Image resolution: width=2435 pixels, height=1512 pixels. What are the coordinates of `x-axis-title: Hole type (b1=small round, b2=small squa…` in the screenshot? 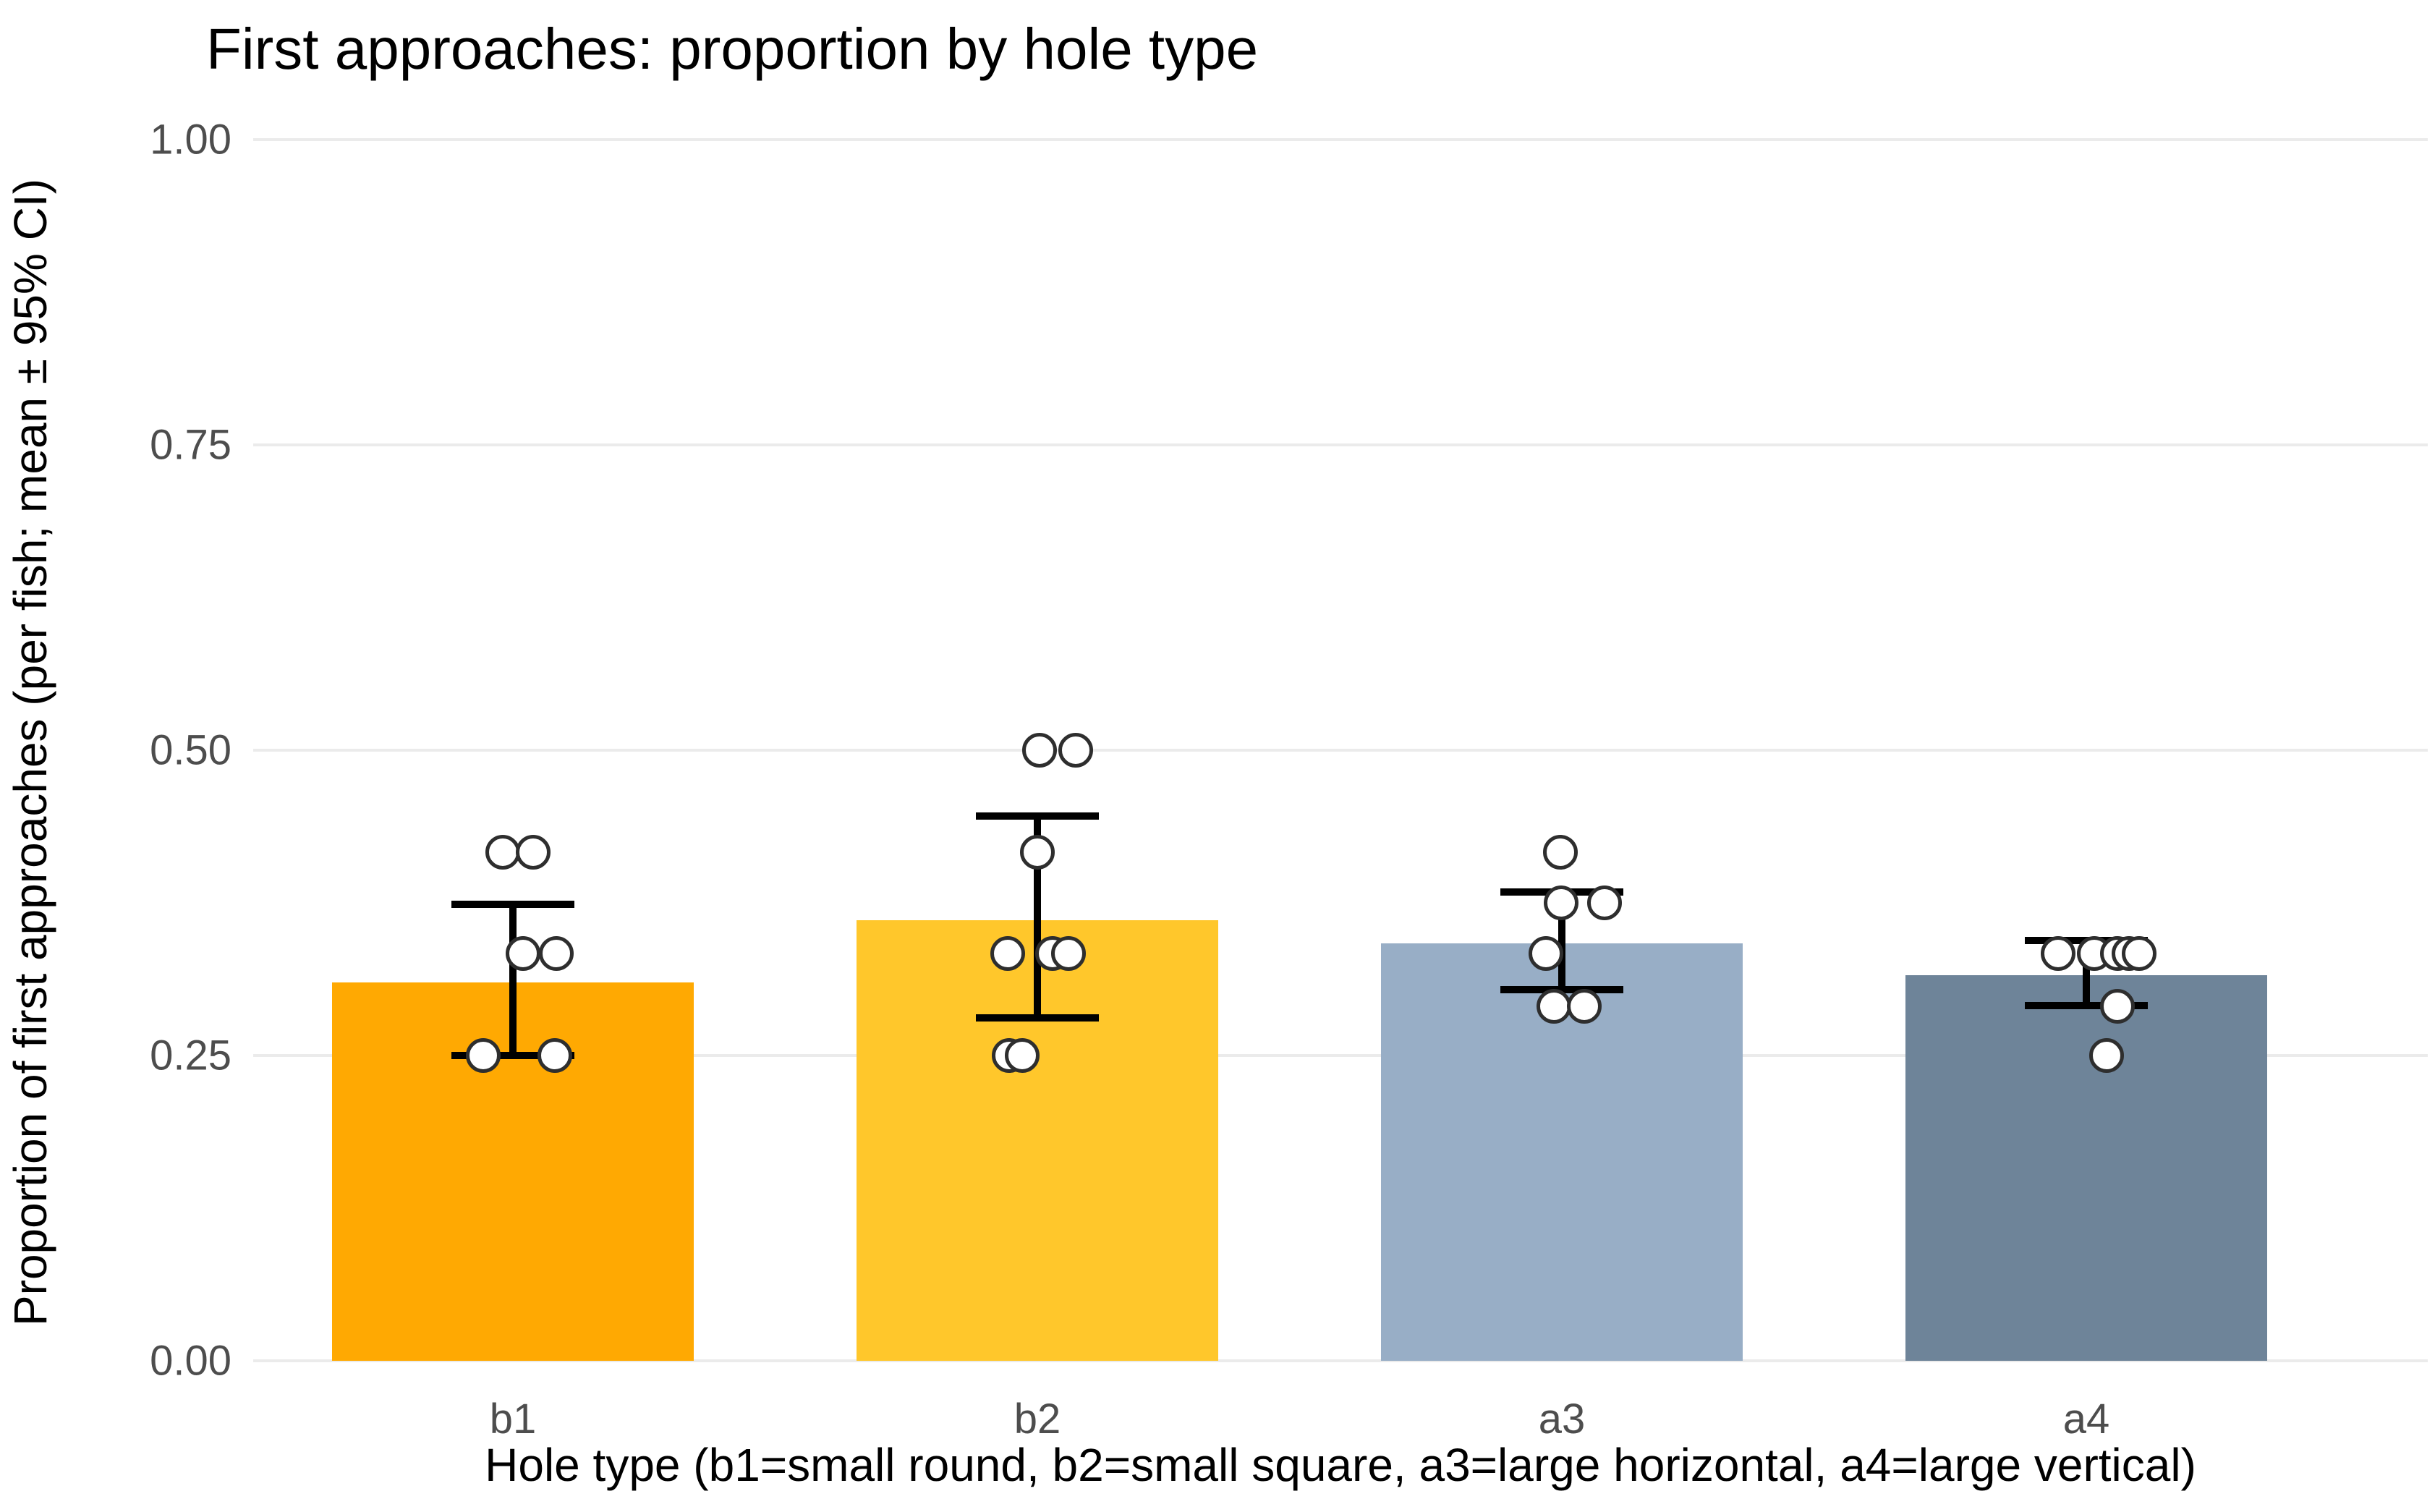 It's located at (1341, 1465).